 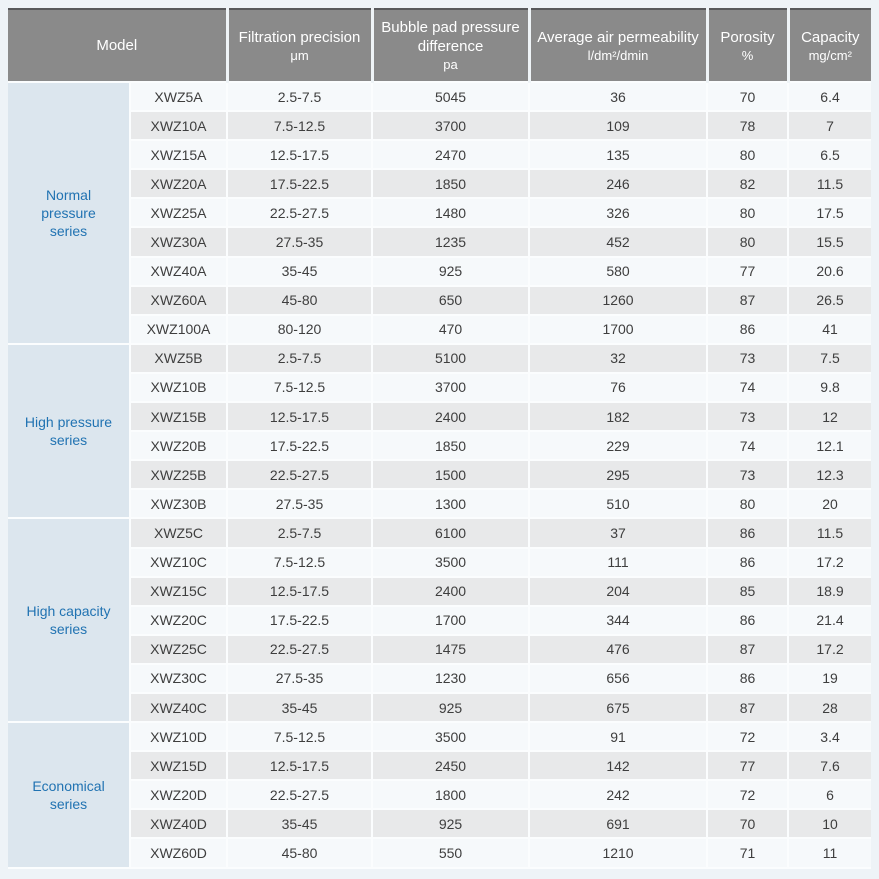 What do you see at coordinates (179, 271) in the screenshot?
I see `model-cell: XWZ40A` at bounding box center [179, 271].